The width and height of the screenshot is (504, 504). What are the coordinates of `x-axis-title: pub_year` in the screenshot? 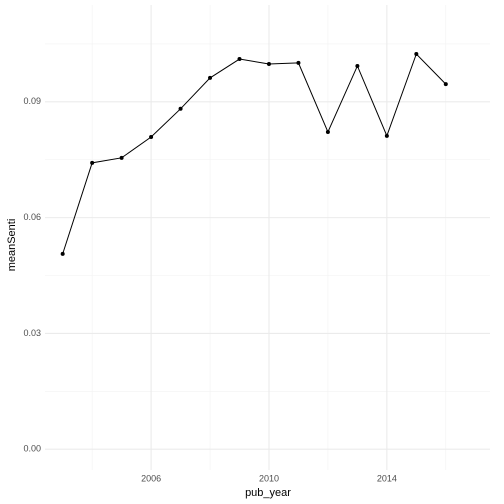 It's located at (268, 493).